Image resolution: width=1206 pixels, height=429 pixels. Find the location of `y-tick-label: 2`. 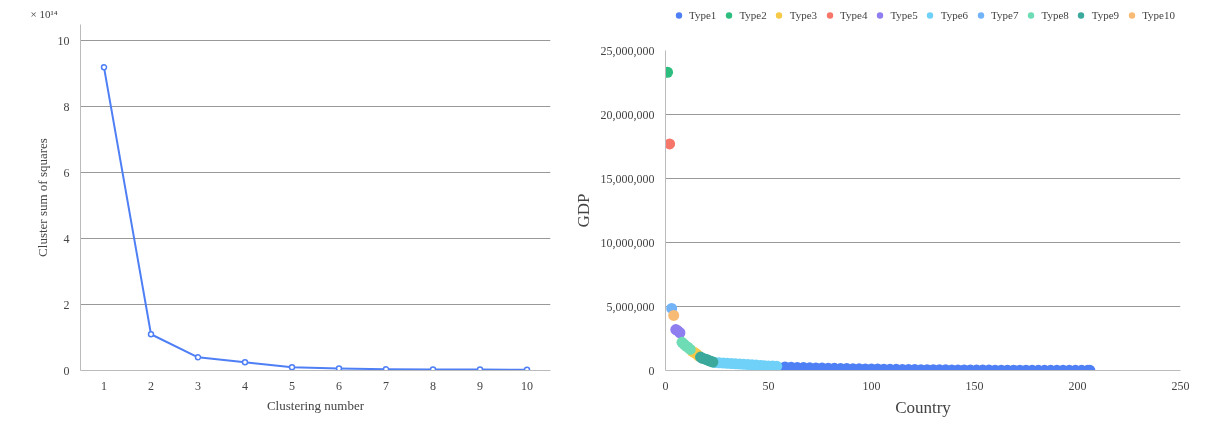

y-tick-label: 2 is located at coordinates (66, 304).